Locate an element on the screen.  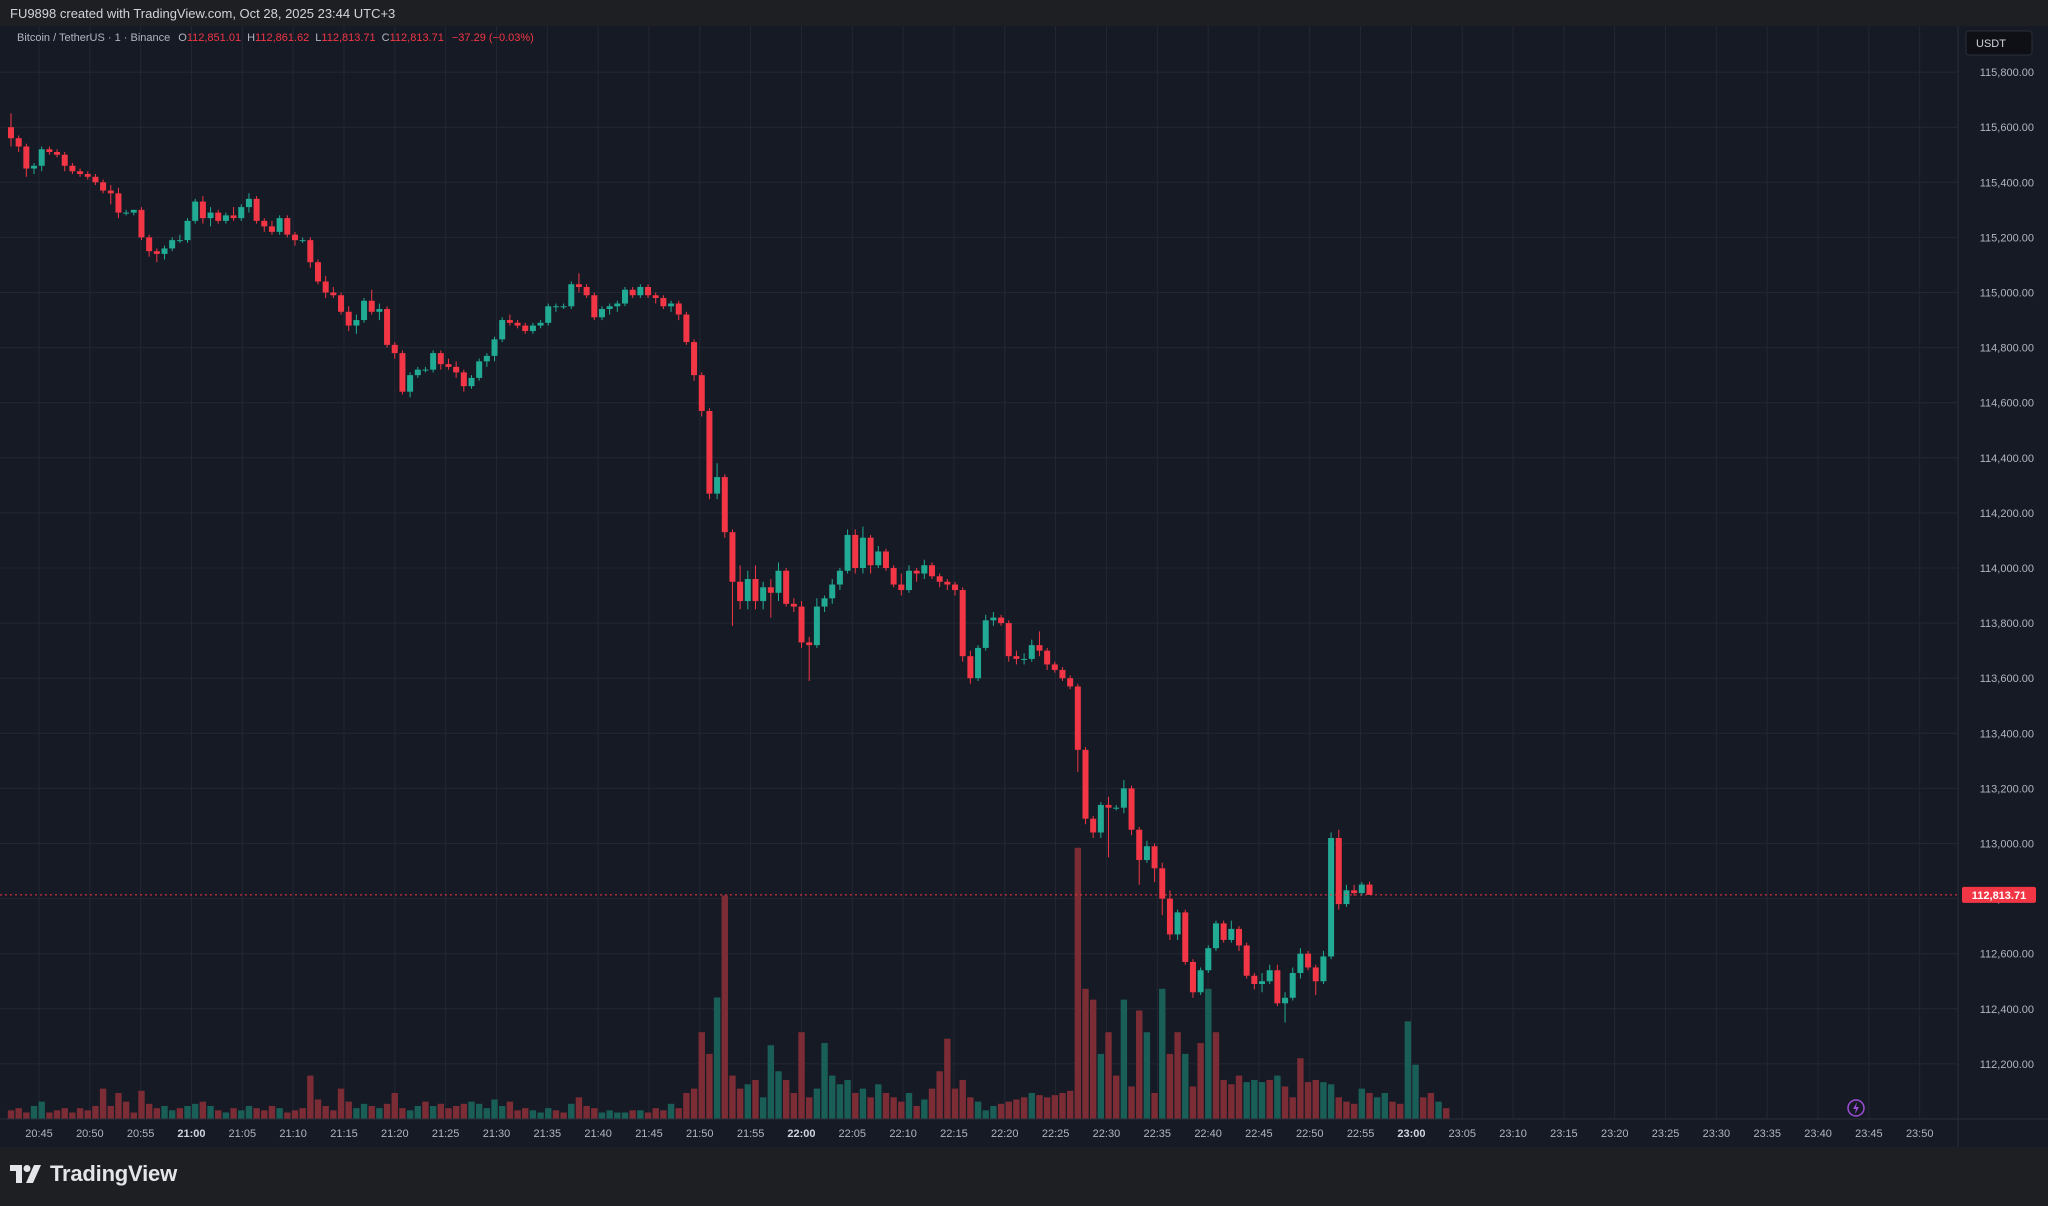
price-tick-label: 115,200.00 is located at coordinates (2007, 238).